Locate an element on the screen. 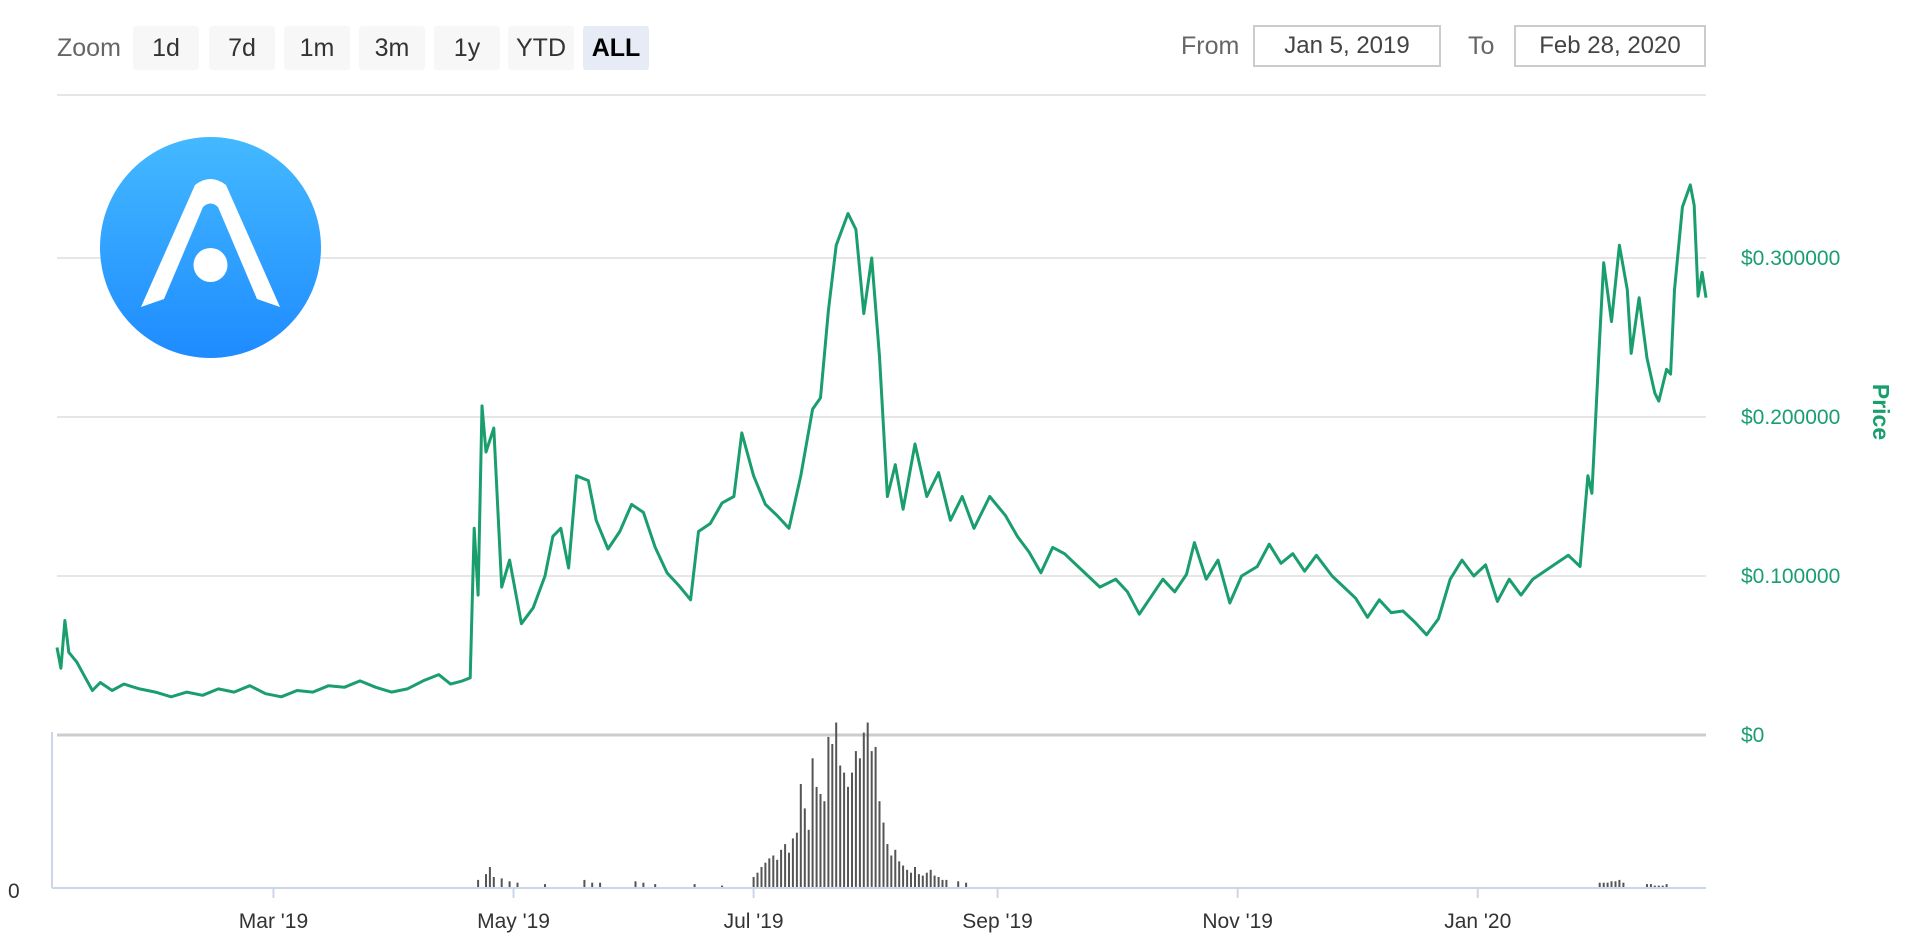 The height and width of the screenshot is (950, 1910). from-label: From is located at coordinates (1210, 46).